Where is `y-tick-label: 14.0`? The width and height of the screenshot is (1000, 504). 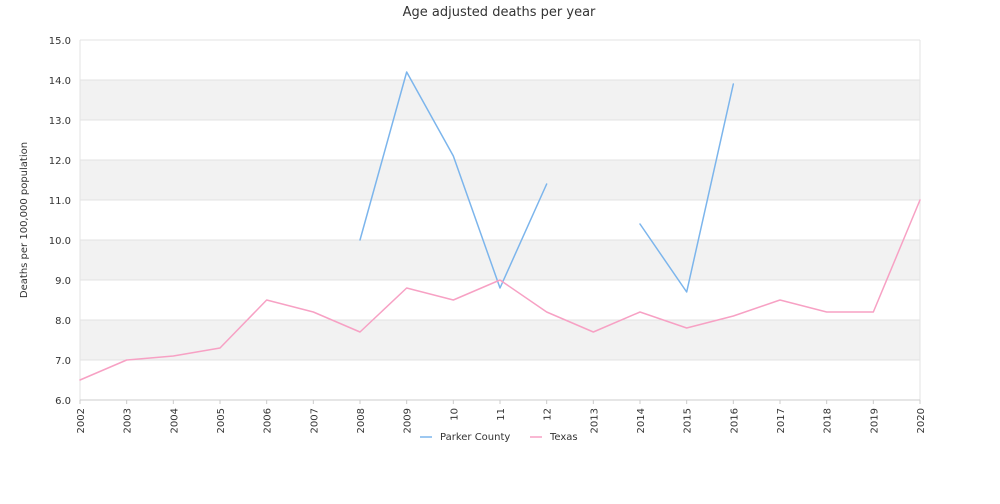 y-tick-label: 14.0 is located at coordinates (60, 81).